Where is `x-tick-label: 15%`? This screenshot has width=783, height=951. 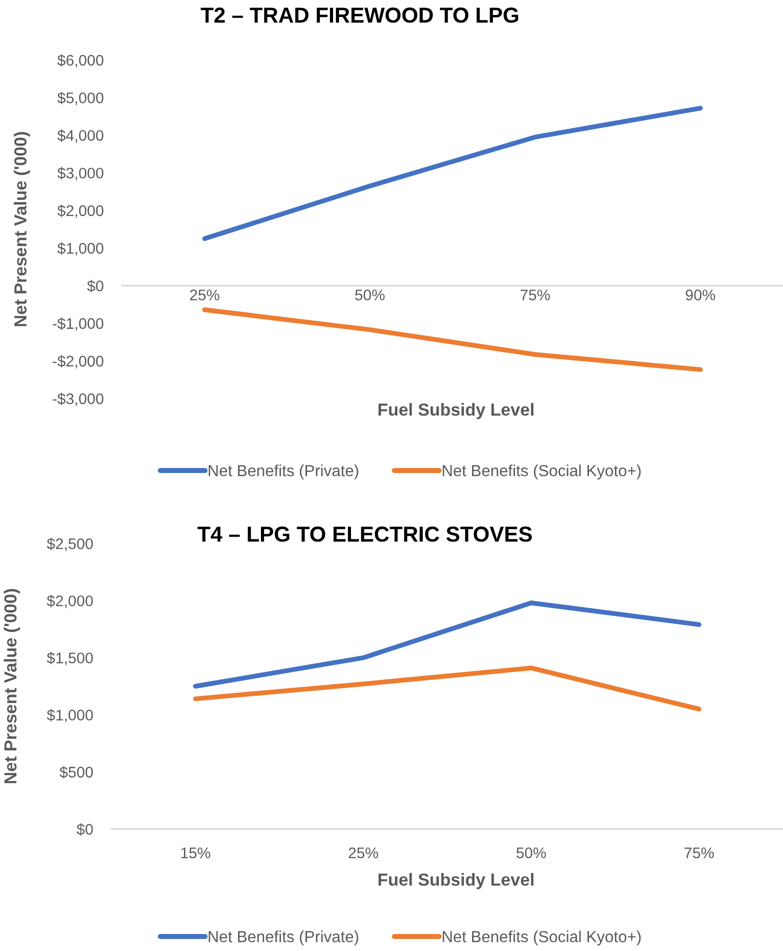
x-tick-label: 15% is located at coordinates (195, 853).